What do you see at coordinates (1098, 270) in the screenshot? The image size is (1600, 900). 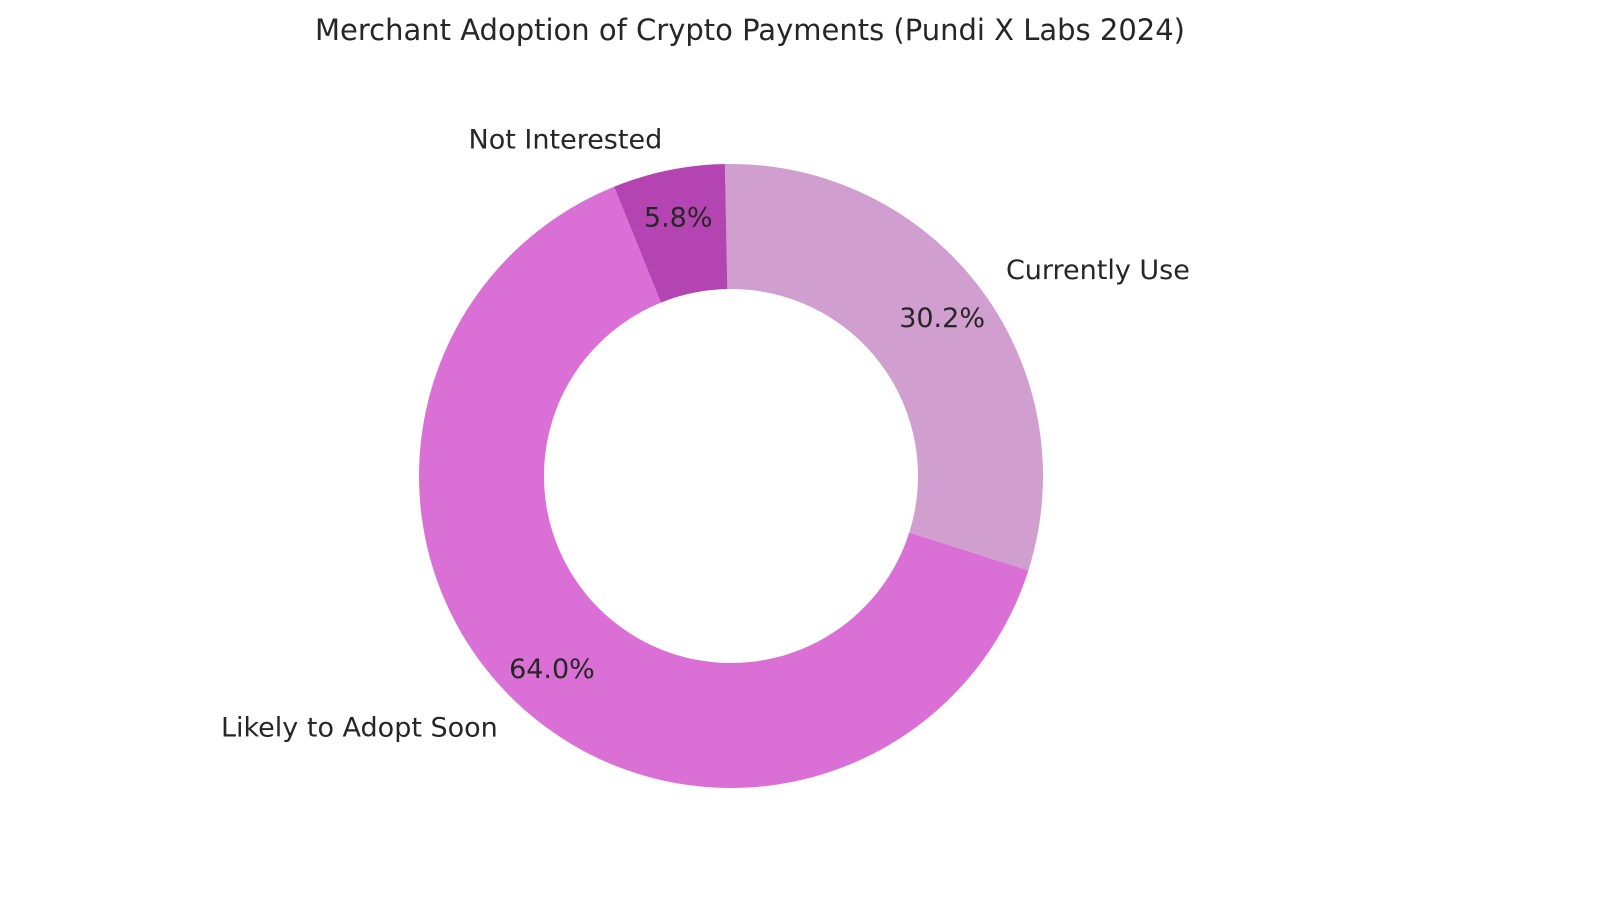 I see `slice-category-label: Currently Use` at bounding box center [1098, 270].